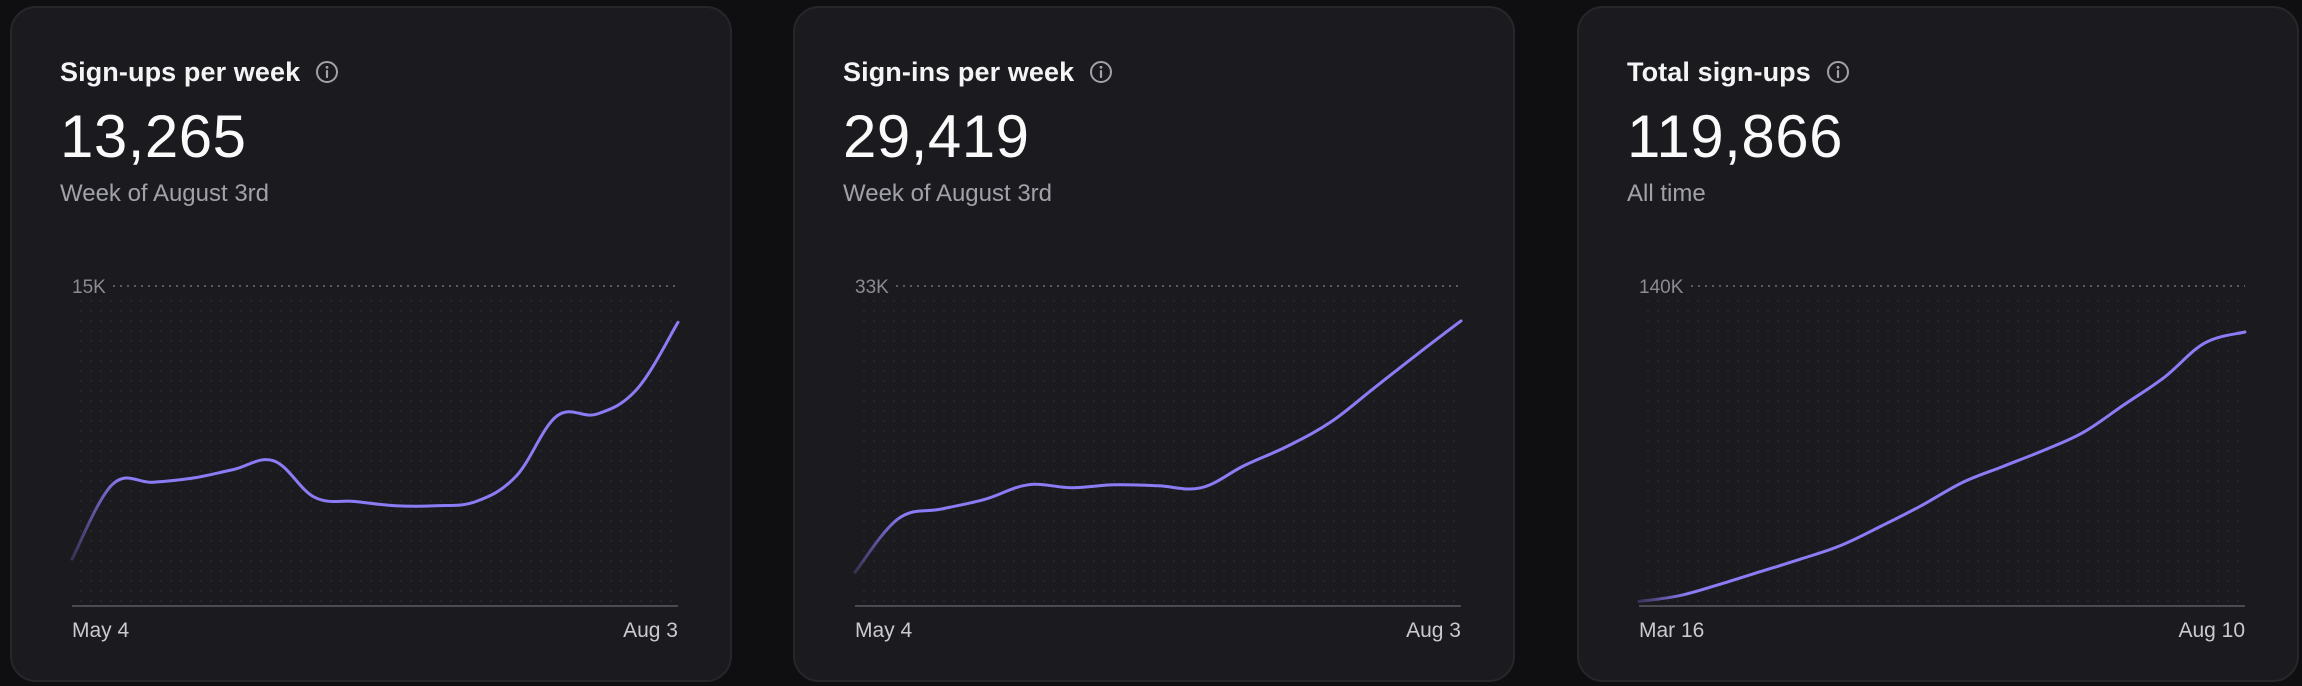 Image resolution: width=2302 pixels, height=686 pixels. Describe the element at coordinates (1735, 136) in the screenshot. I see `metric-value: 119,866` at that location.